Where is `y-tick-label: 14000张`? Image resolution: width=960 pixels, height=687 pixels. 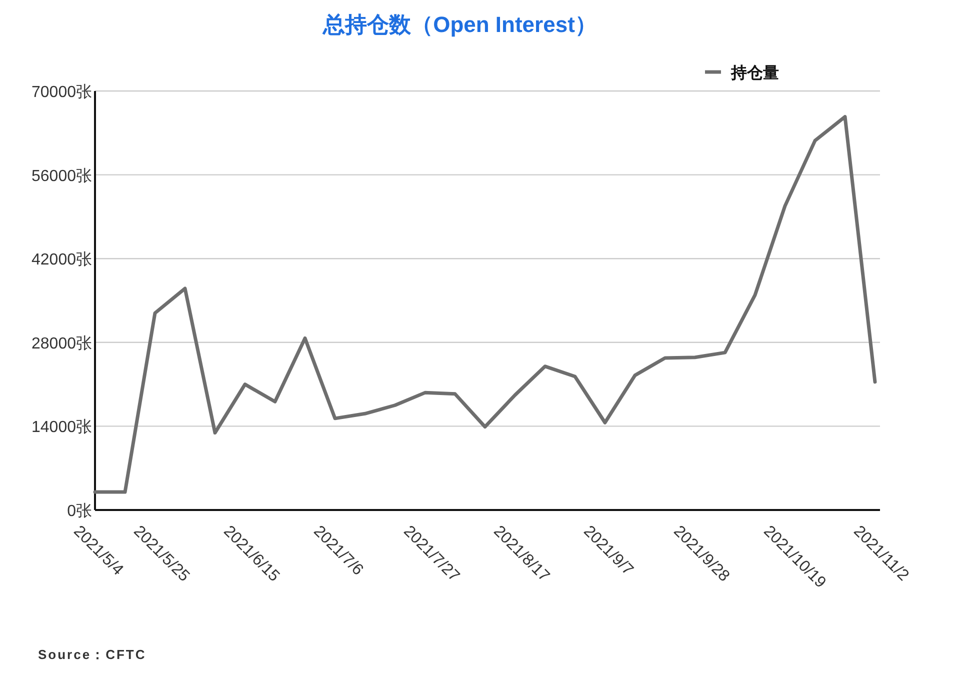
y-tick-label: 14000张 is located at coordinates (62, 427).